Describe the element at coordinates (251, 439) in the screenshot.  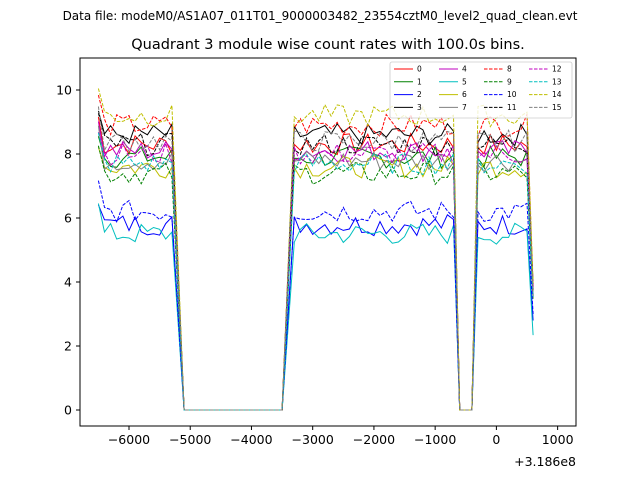
I see `x-tick-label: −4000` at that location.